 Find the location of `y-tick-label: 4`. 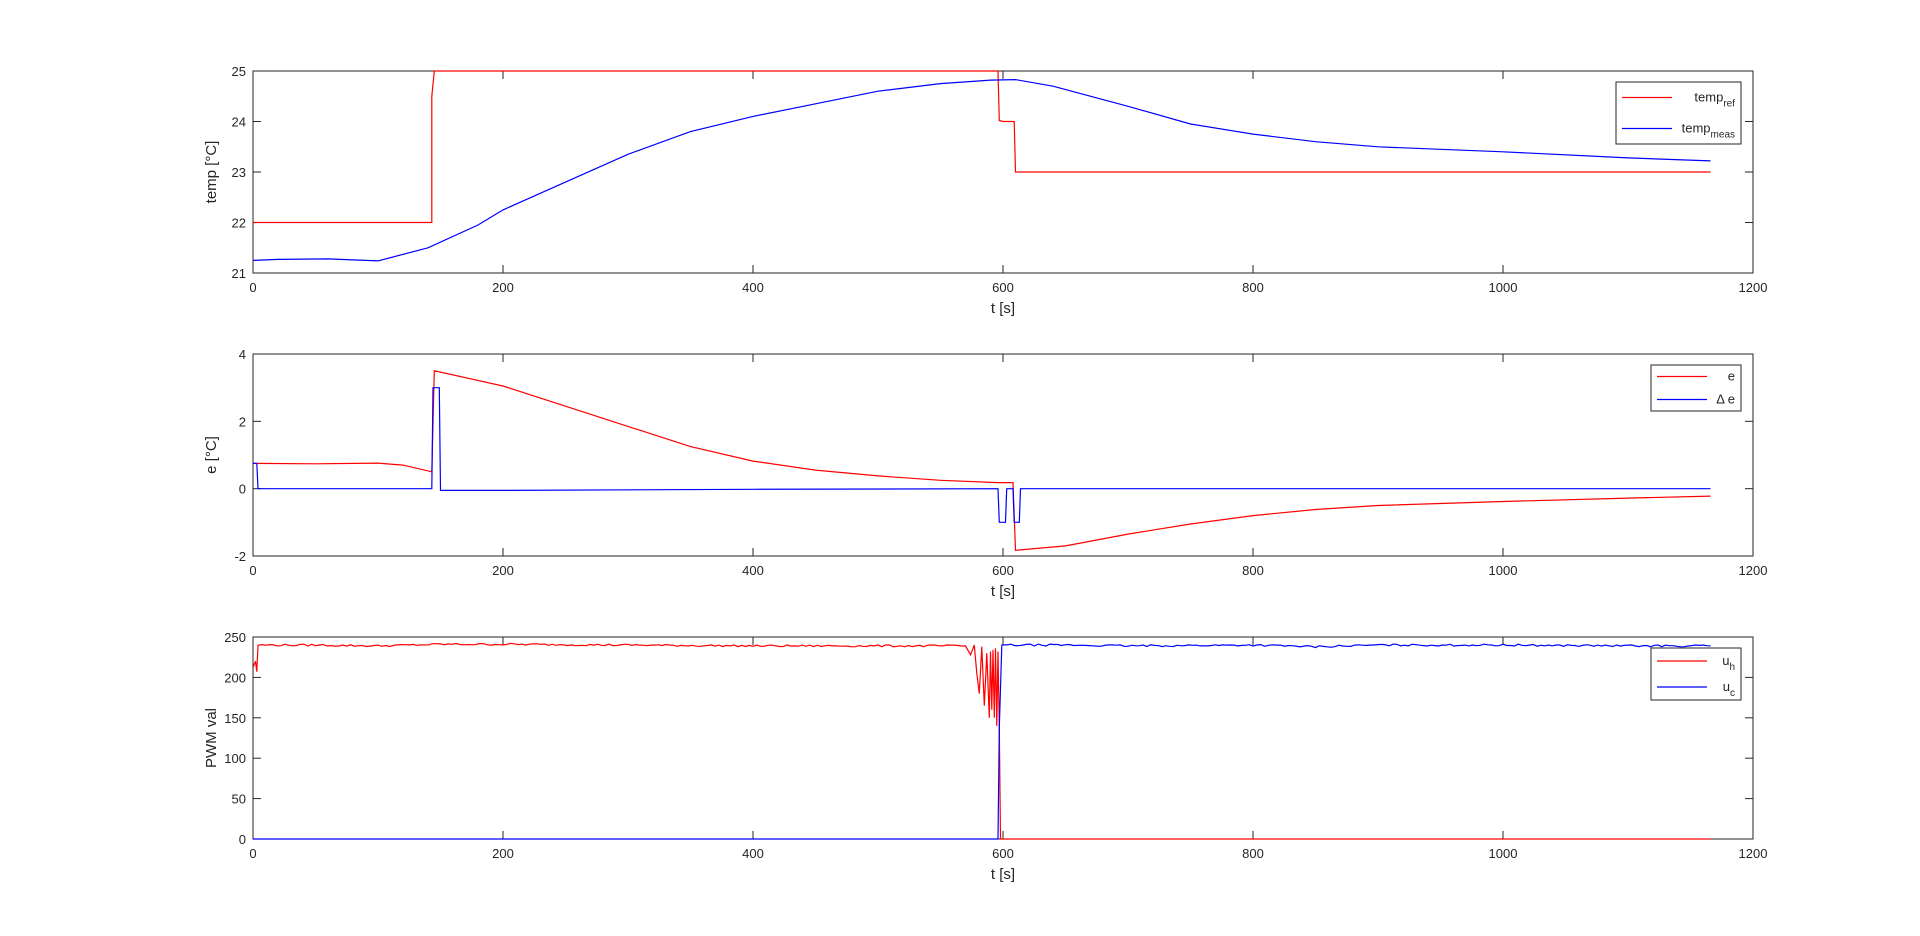

y-tick-label: 4 is located at coordinates (242, 354).